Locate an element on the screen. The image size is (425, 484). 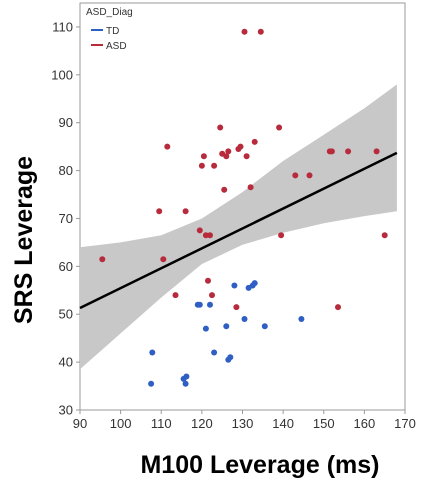
x-tick-label: 130 is located at coordinates (243, 423).